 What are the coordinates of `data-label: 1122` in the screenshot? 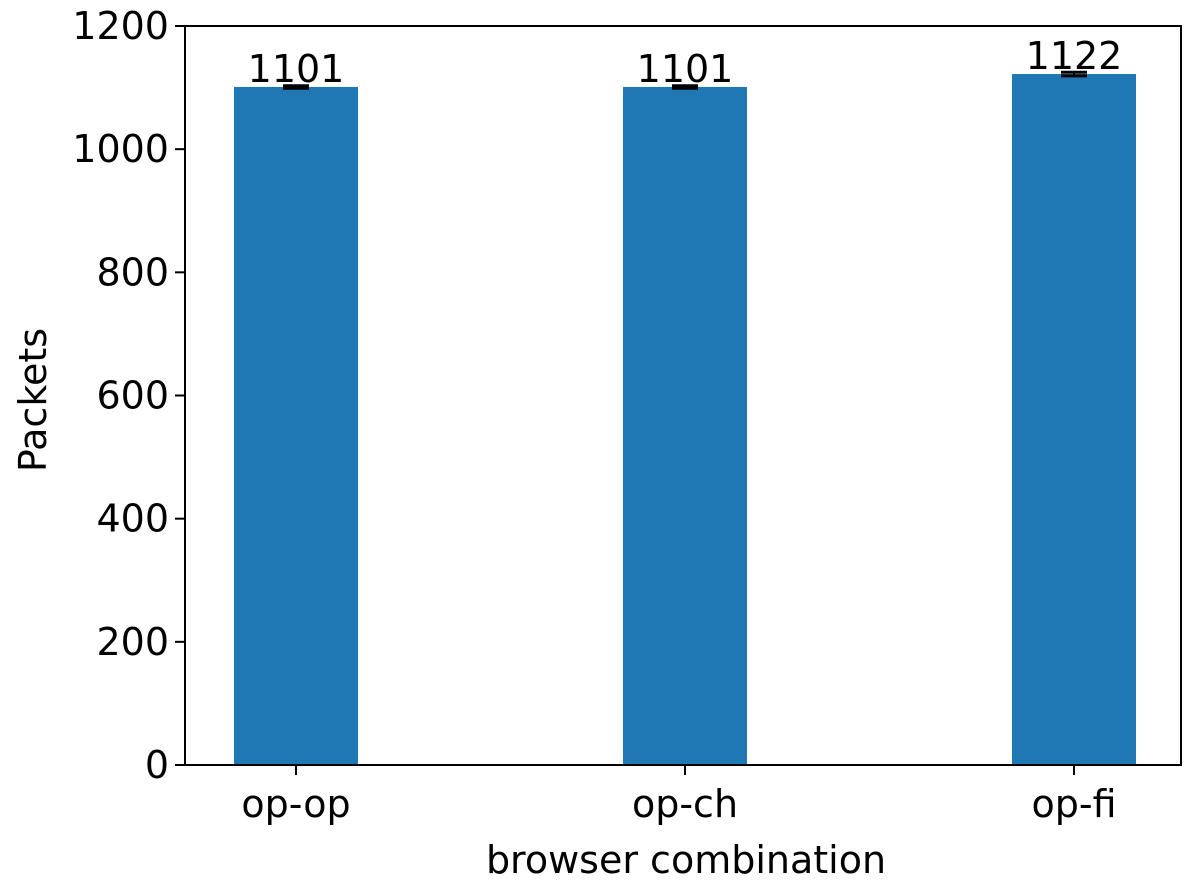 It's located at (1074, 56).